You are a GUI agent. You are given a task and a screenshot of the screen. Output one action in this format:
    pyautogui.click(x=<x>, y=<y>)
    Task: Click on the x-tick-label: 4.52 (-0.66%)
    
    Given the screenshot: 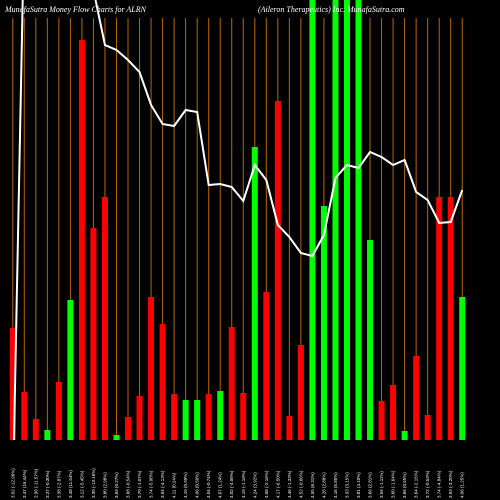 What is the action you would take?
    pyautogui.click(x=300, y=484)
    